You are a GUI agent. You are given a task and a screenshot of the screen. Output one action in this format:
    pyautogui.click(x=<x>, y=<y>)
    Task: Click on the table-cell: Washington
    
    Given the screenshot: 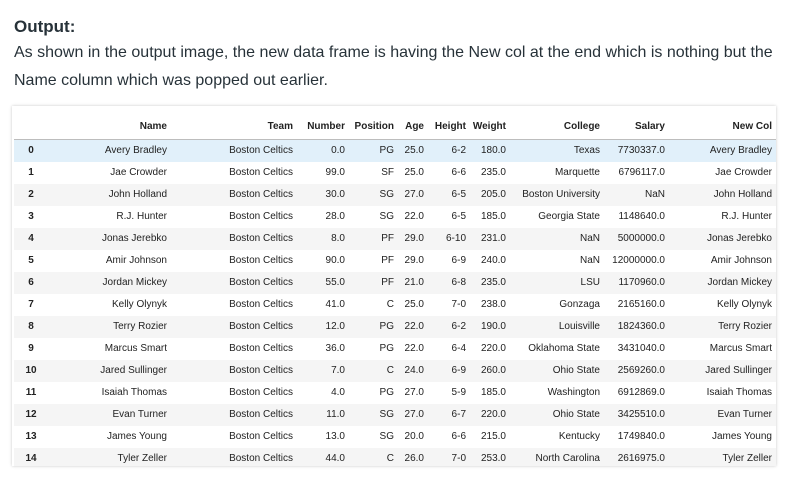 What is the action you would take?
    pyautogui.click(x=573, y=392)
    